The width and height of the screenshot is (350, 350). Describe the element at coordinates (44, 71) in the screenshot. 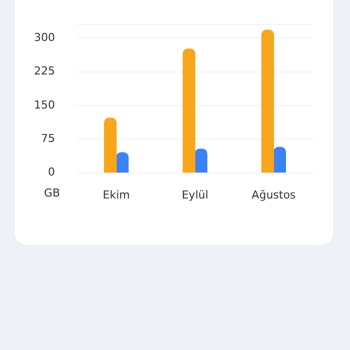

I see `y-tick-label: 225` at that location.